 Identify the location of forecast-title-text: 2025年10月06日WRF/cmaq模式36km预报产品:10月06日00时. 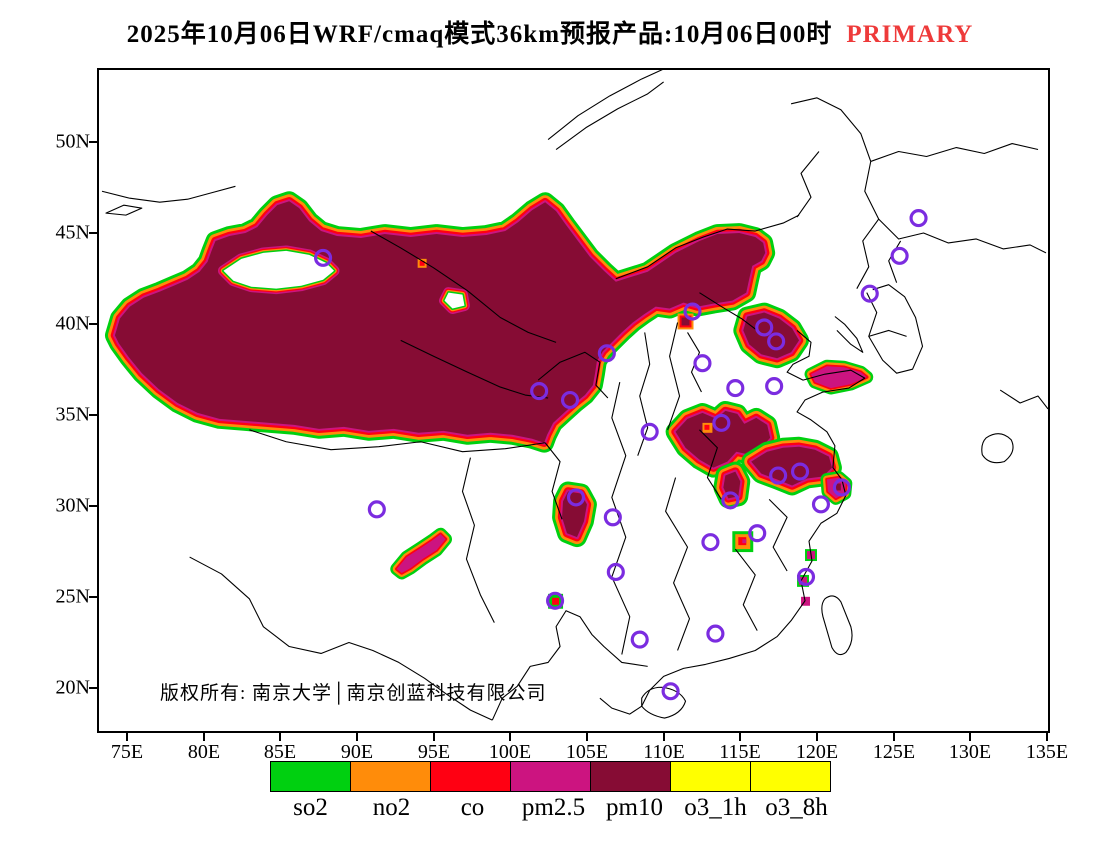
(479, 34).